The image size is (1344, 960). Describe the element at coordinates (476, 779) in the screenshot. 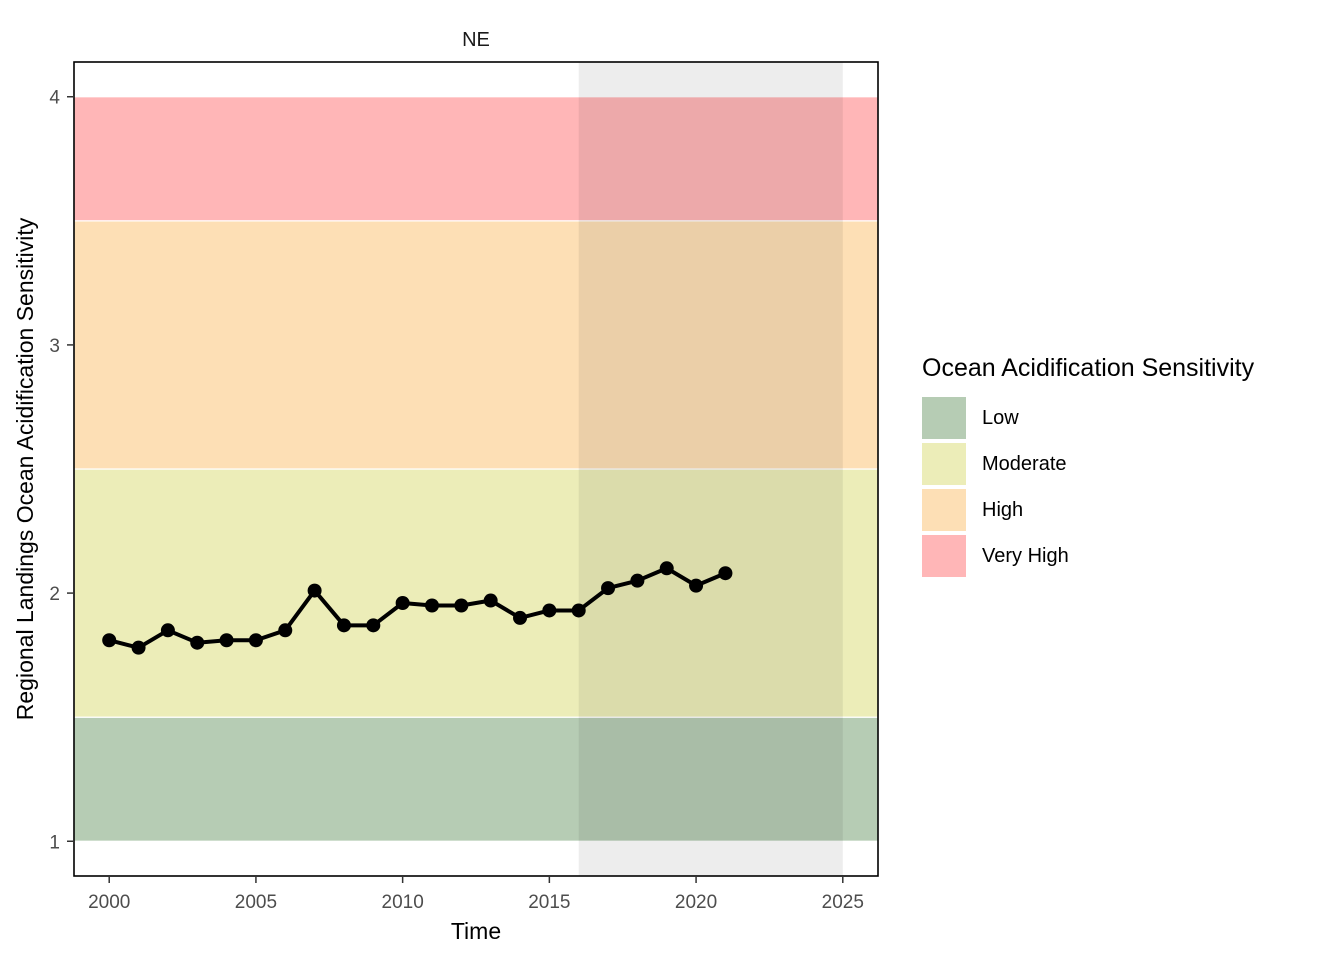

I see `band-low` at that location.